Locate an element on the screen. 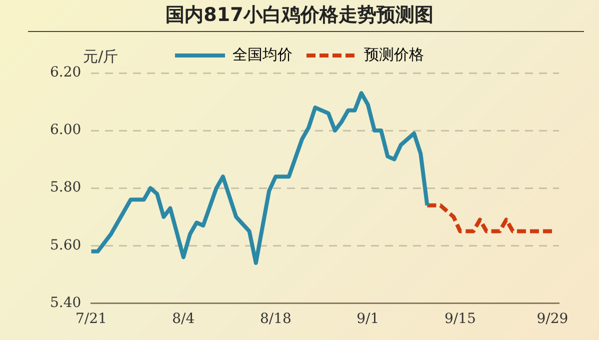  x-tick-label: 8/4 is located at coordinates (183, 319).